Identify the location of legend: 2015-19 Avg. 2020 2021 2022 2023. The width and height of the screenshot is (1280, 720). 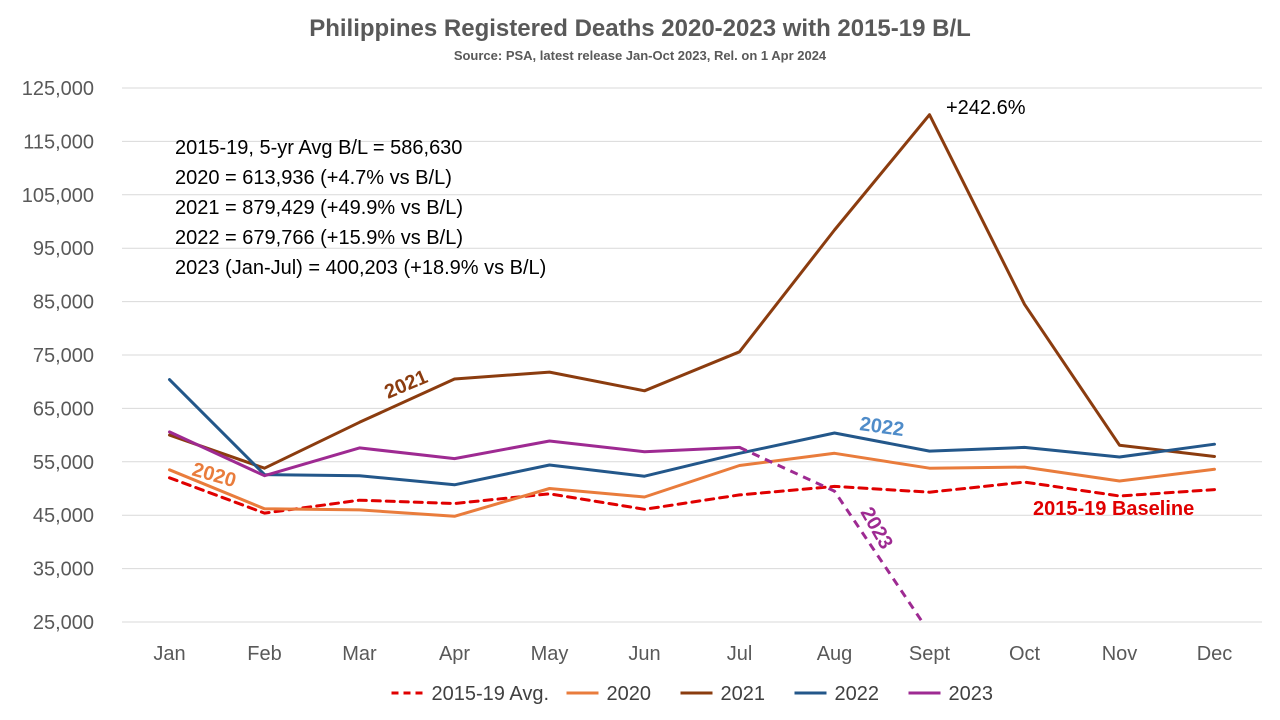
(692, 694).